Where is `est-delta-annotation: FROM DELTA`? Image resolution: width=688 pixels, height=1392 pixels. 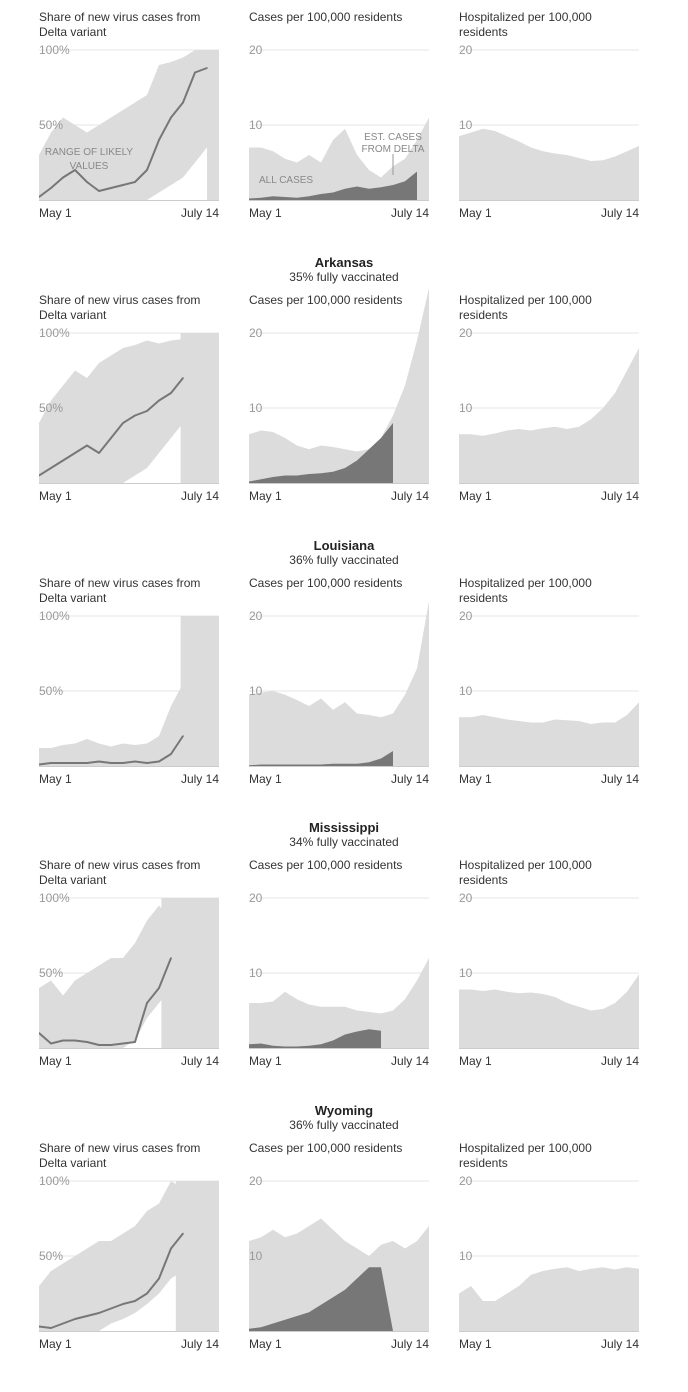
est-delta-annotation: FROM DELTA is located at coordinates (393, 149).